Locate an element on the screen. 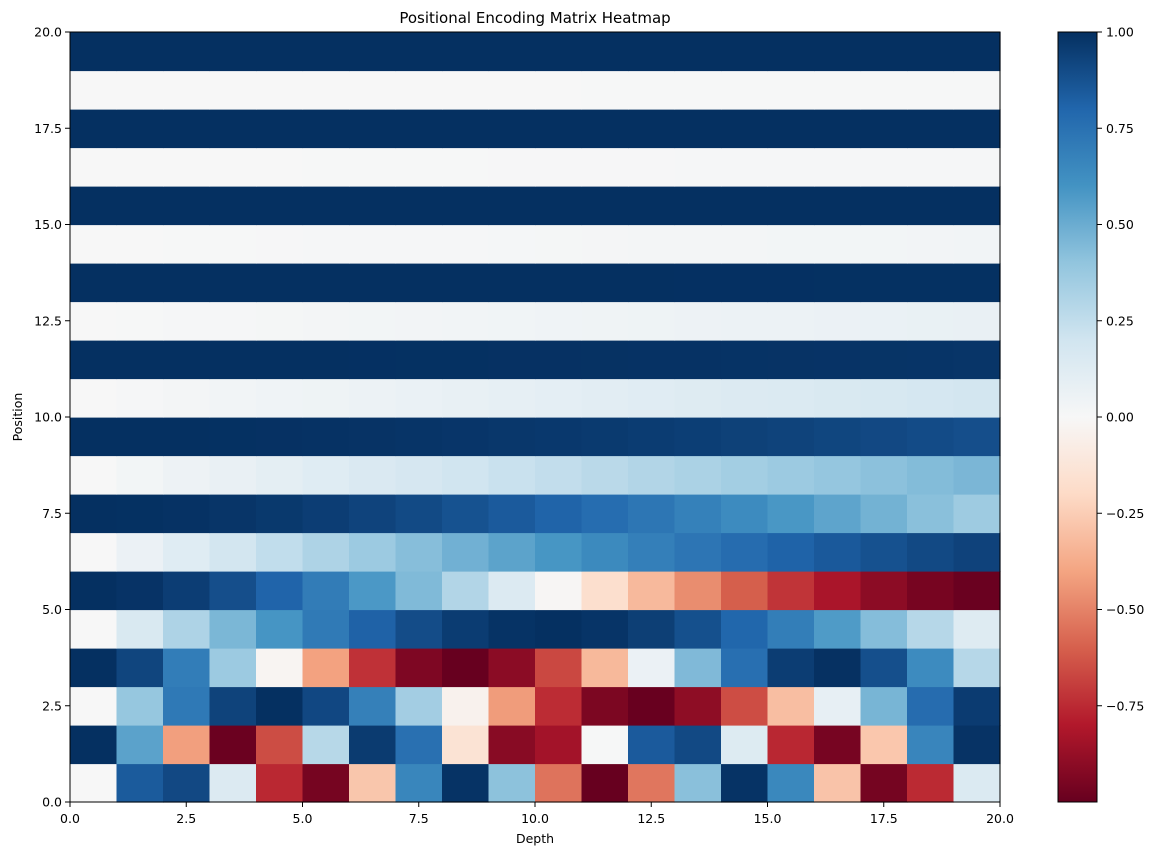  y-tick-label: 2.5 is located at coordinates (52, 705).